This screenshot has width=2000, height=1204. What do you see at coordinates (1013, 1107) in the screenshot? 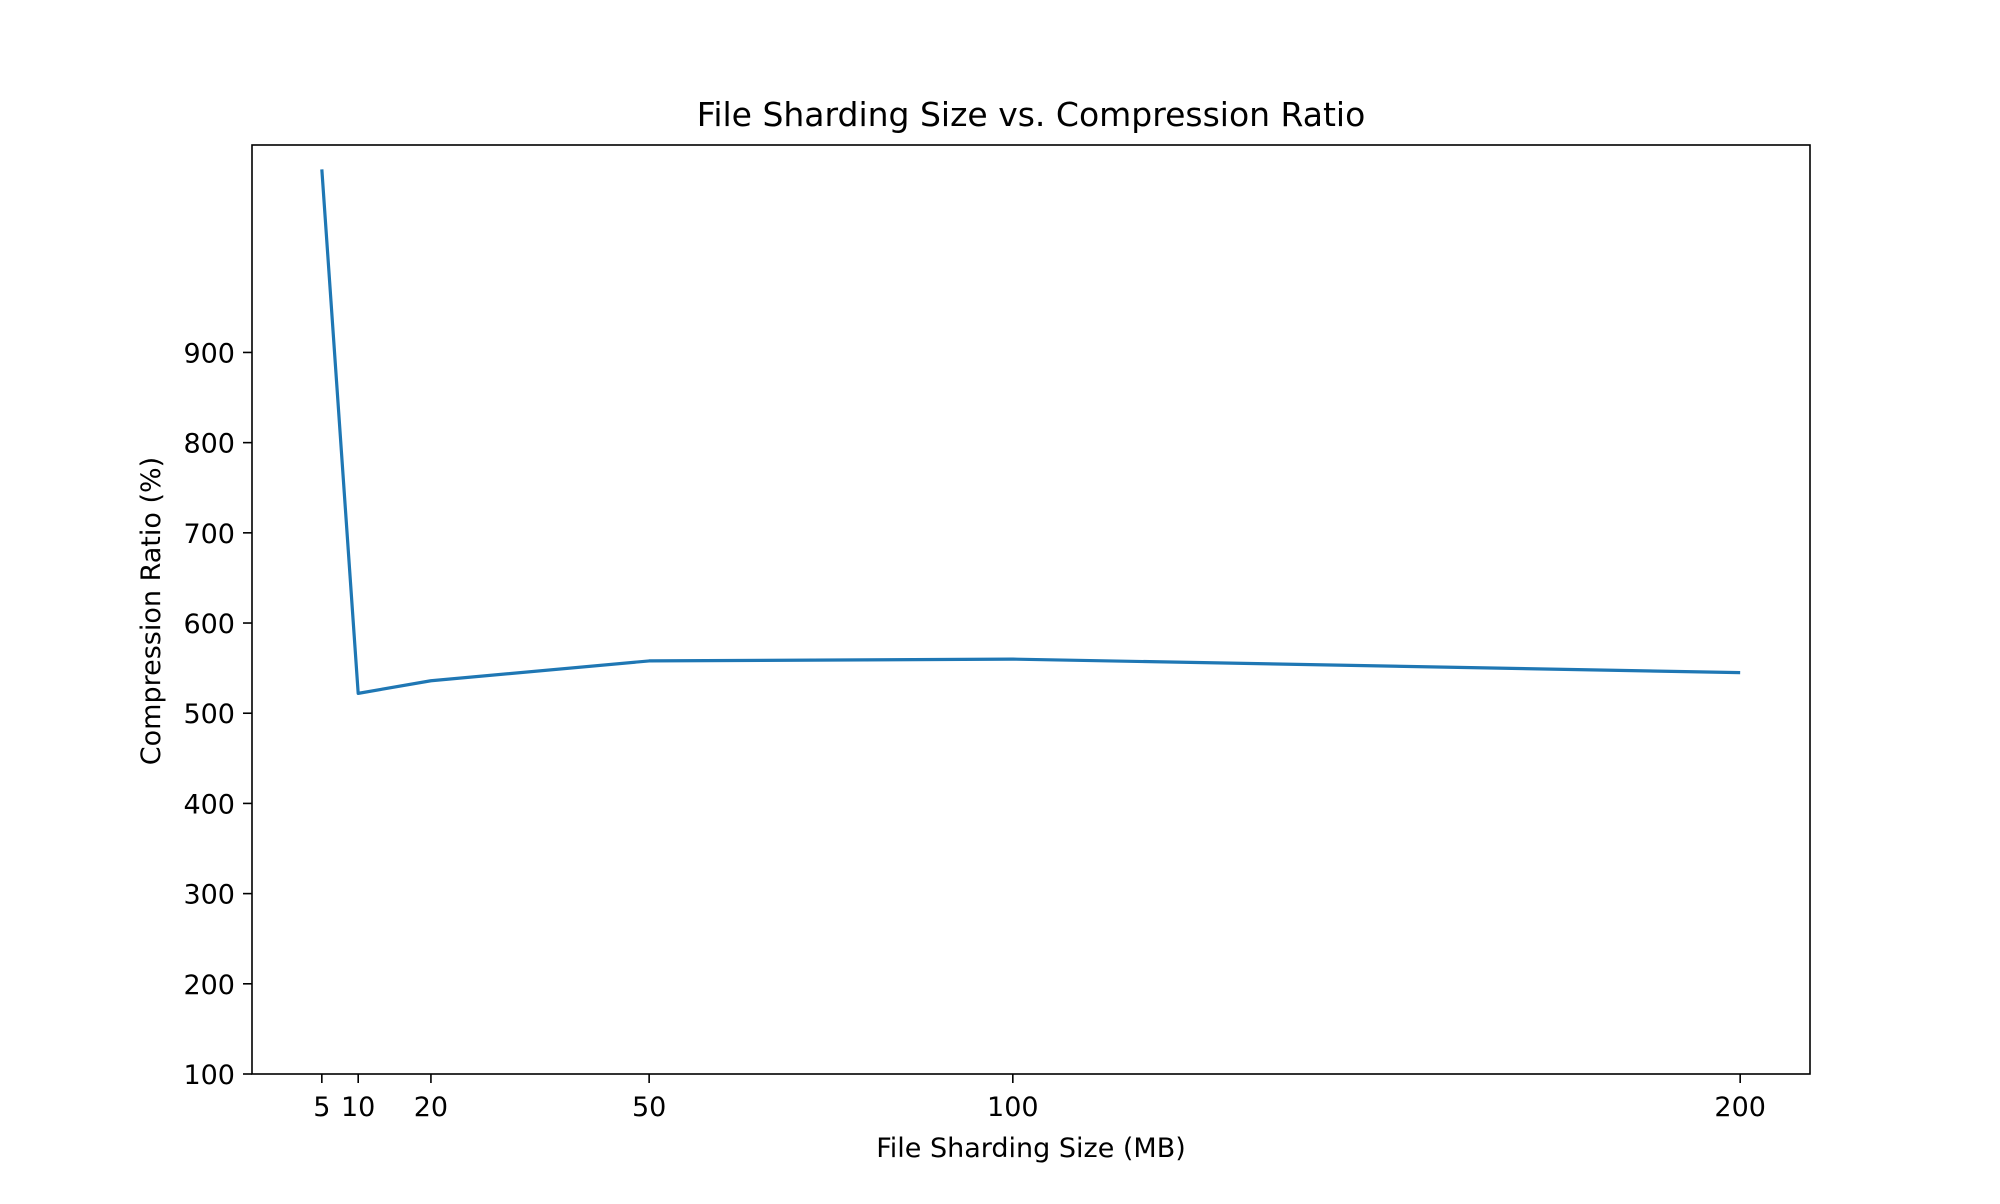
I see `x-tick-label-100: 100` at bounding box center [1013, 1107].